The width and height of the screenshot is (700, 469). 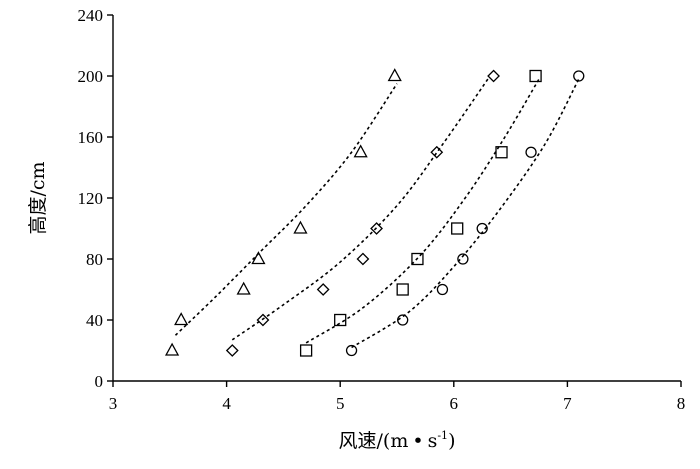 I want to click on y-tick-label: 80, so click(x=94, y=259).